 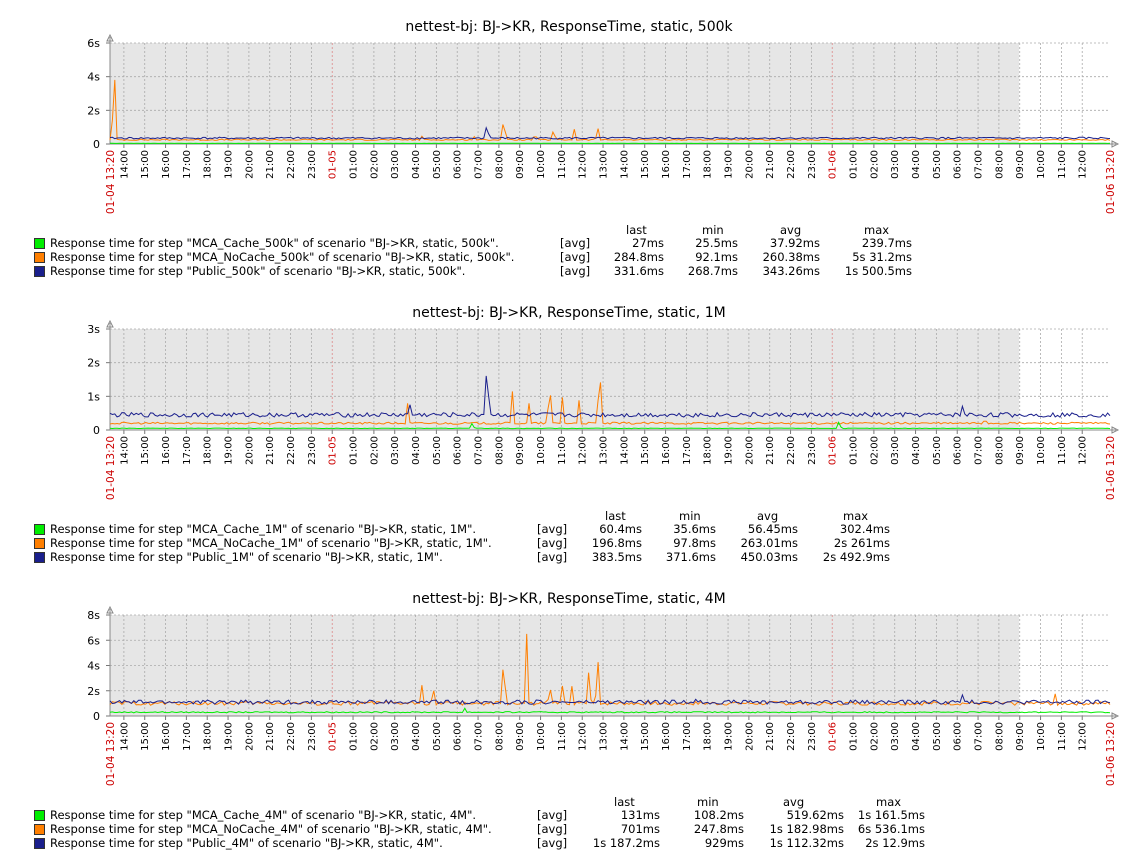 What do you see at coordinates (895, 843) in the screenshot?
I see `legend-max: 2s 12.9ms` at bounding box center [895, 843].